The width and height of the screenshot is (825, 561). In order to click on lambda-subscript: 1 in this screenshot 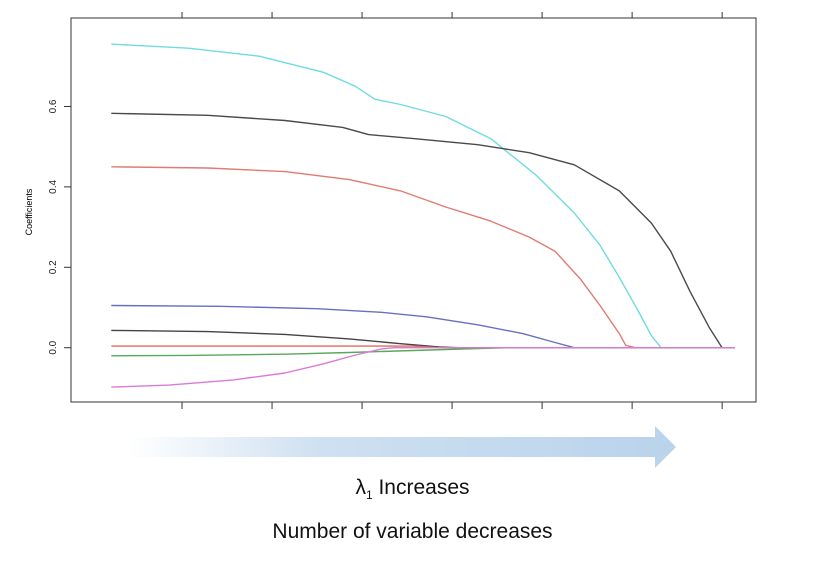, I will do `click(369, 495)`.